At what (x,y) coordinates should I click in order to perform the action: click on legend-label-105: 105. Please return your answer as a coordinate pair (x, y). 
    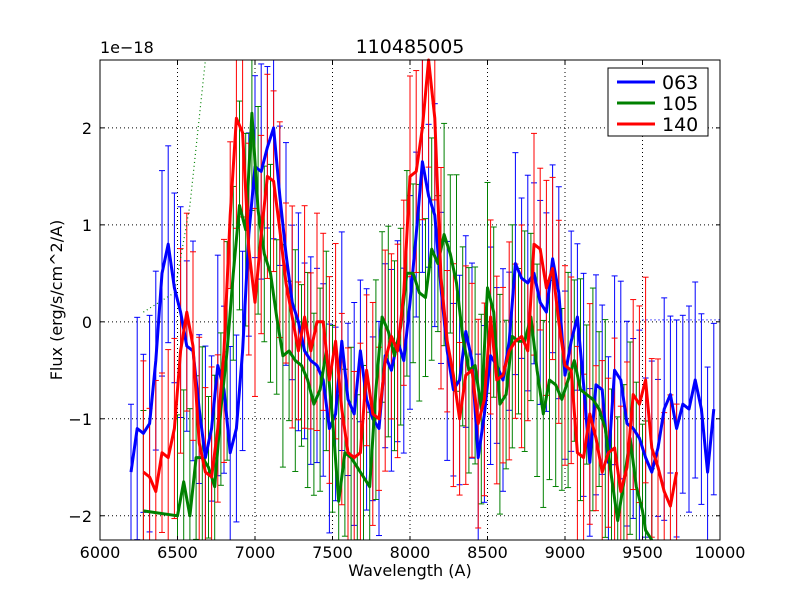
    Looking at the image, I should click on (680, 104).